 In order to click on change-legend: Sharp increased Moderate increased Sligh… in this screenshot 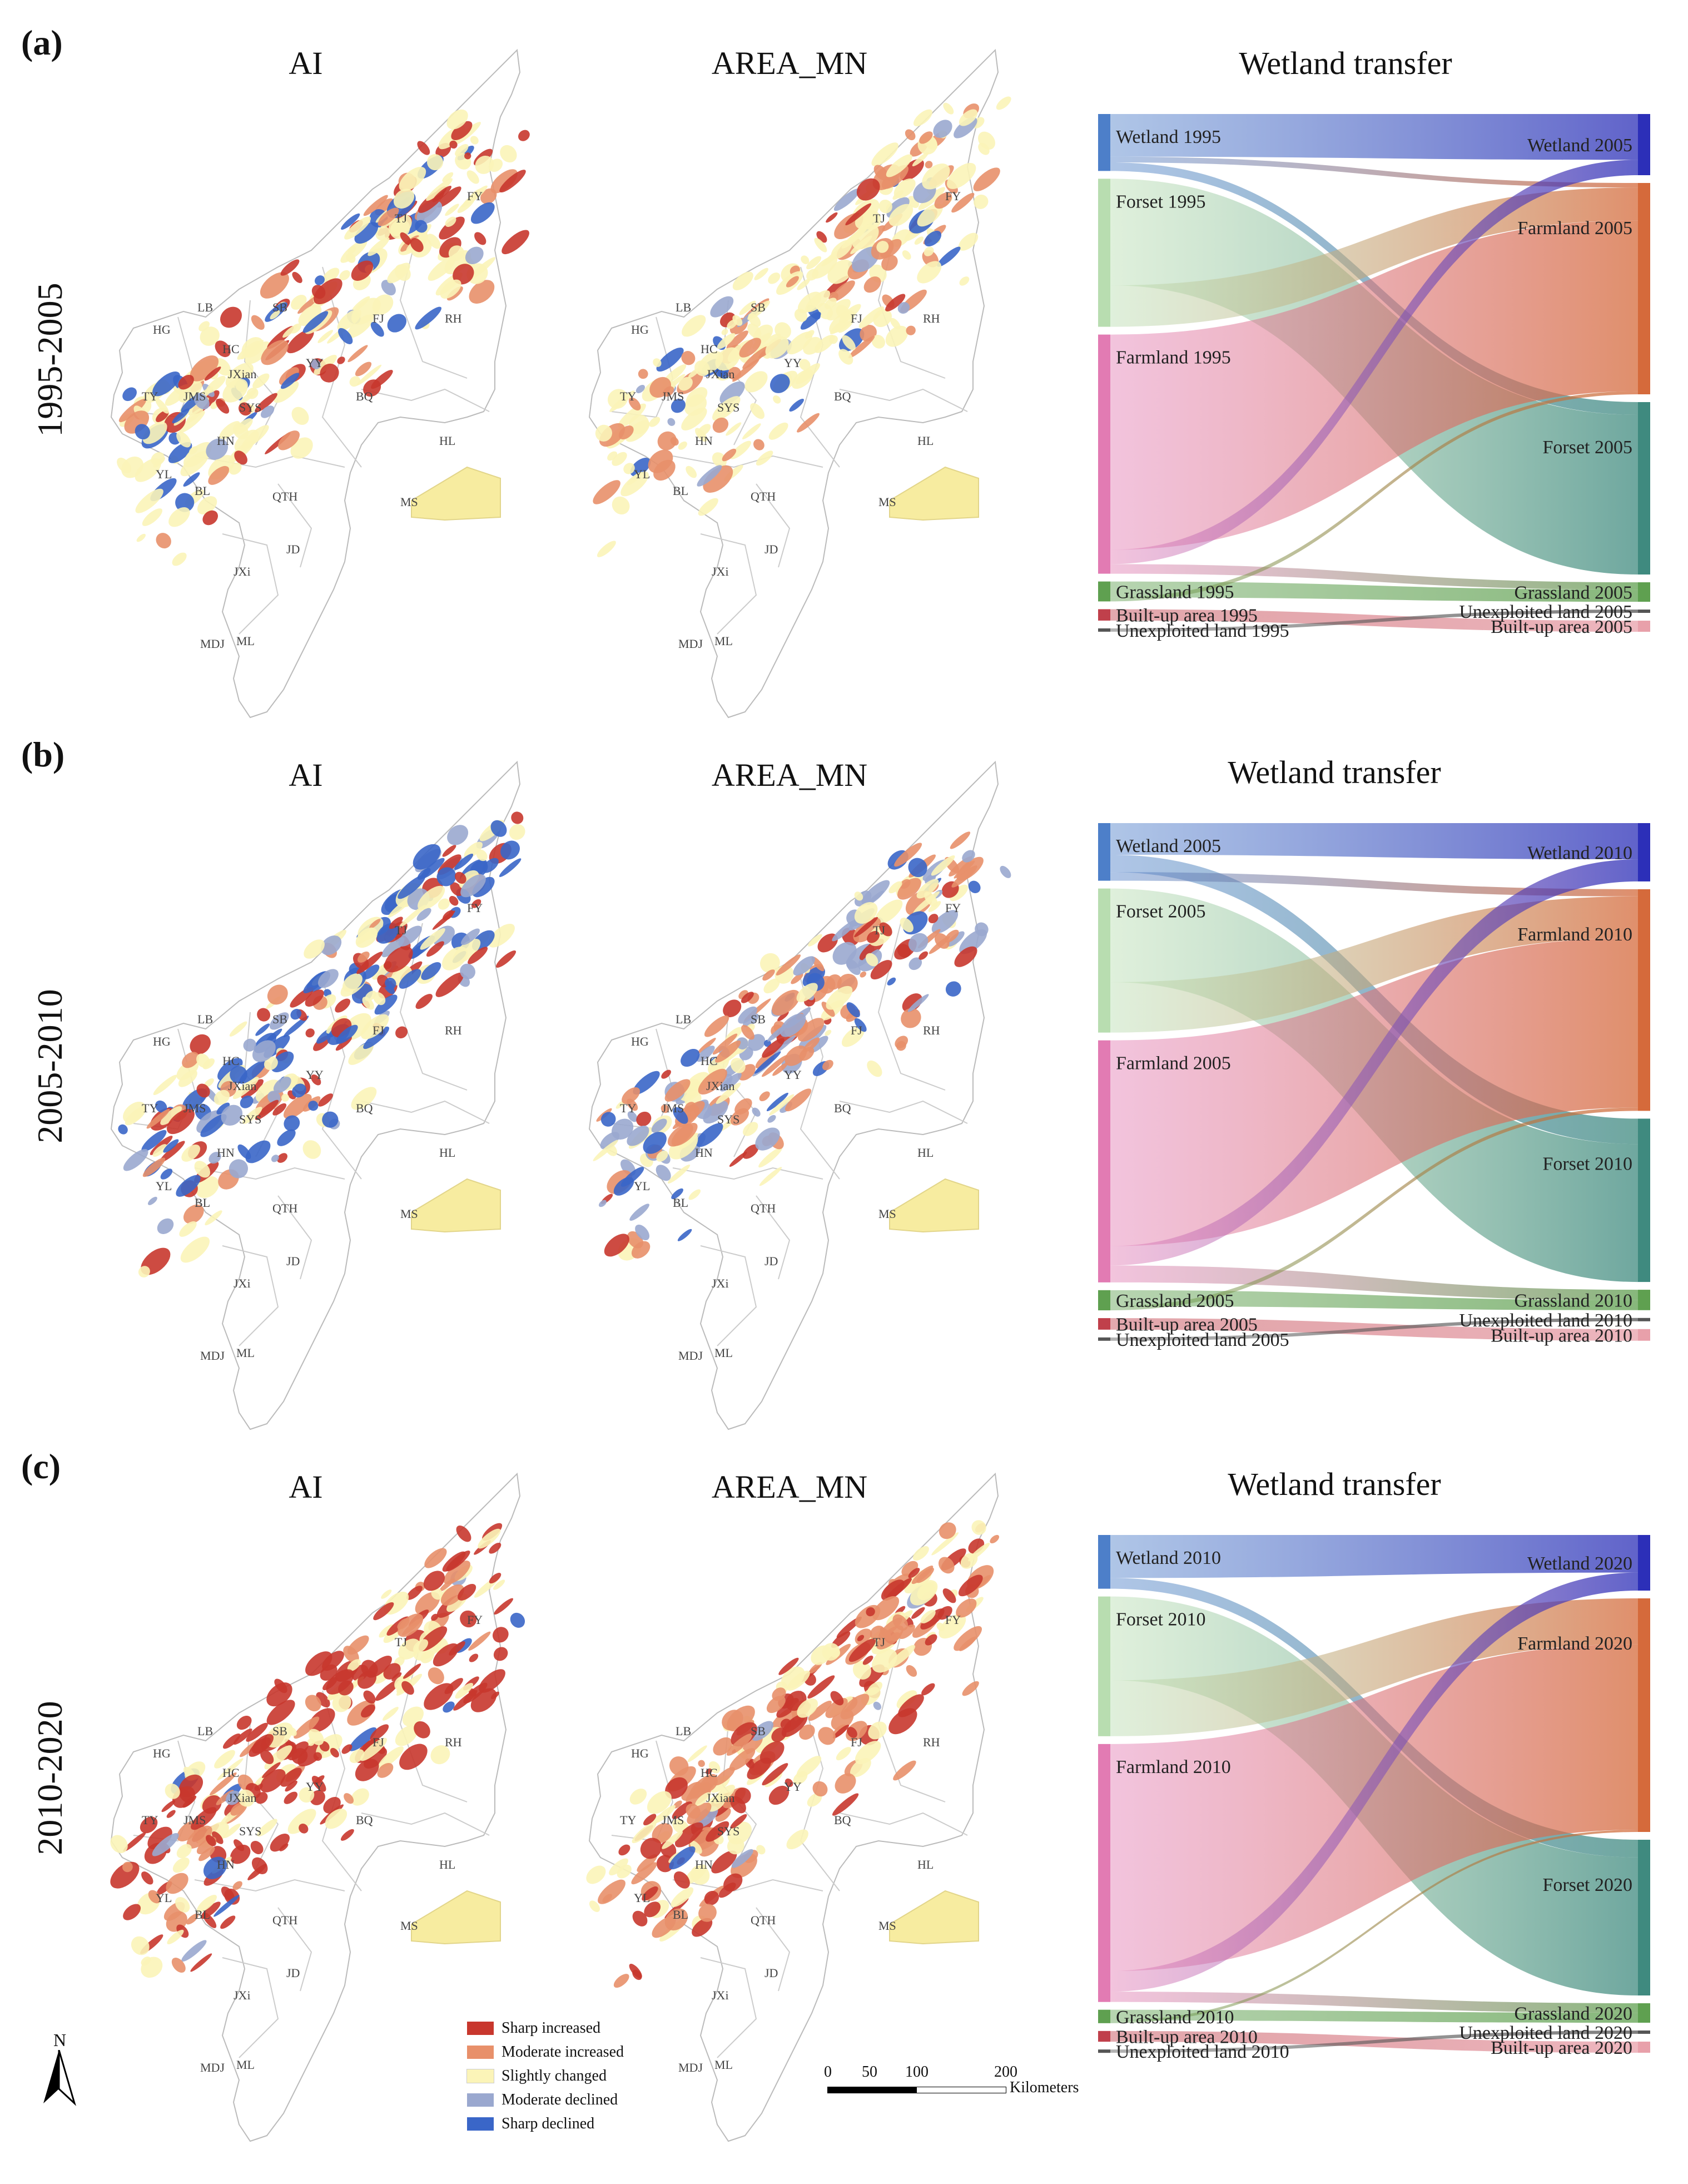, I will do `click(545, 2076)`.